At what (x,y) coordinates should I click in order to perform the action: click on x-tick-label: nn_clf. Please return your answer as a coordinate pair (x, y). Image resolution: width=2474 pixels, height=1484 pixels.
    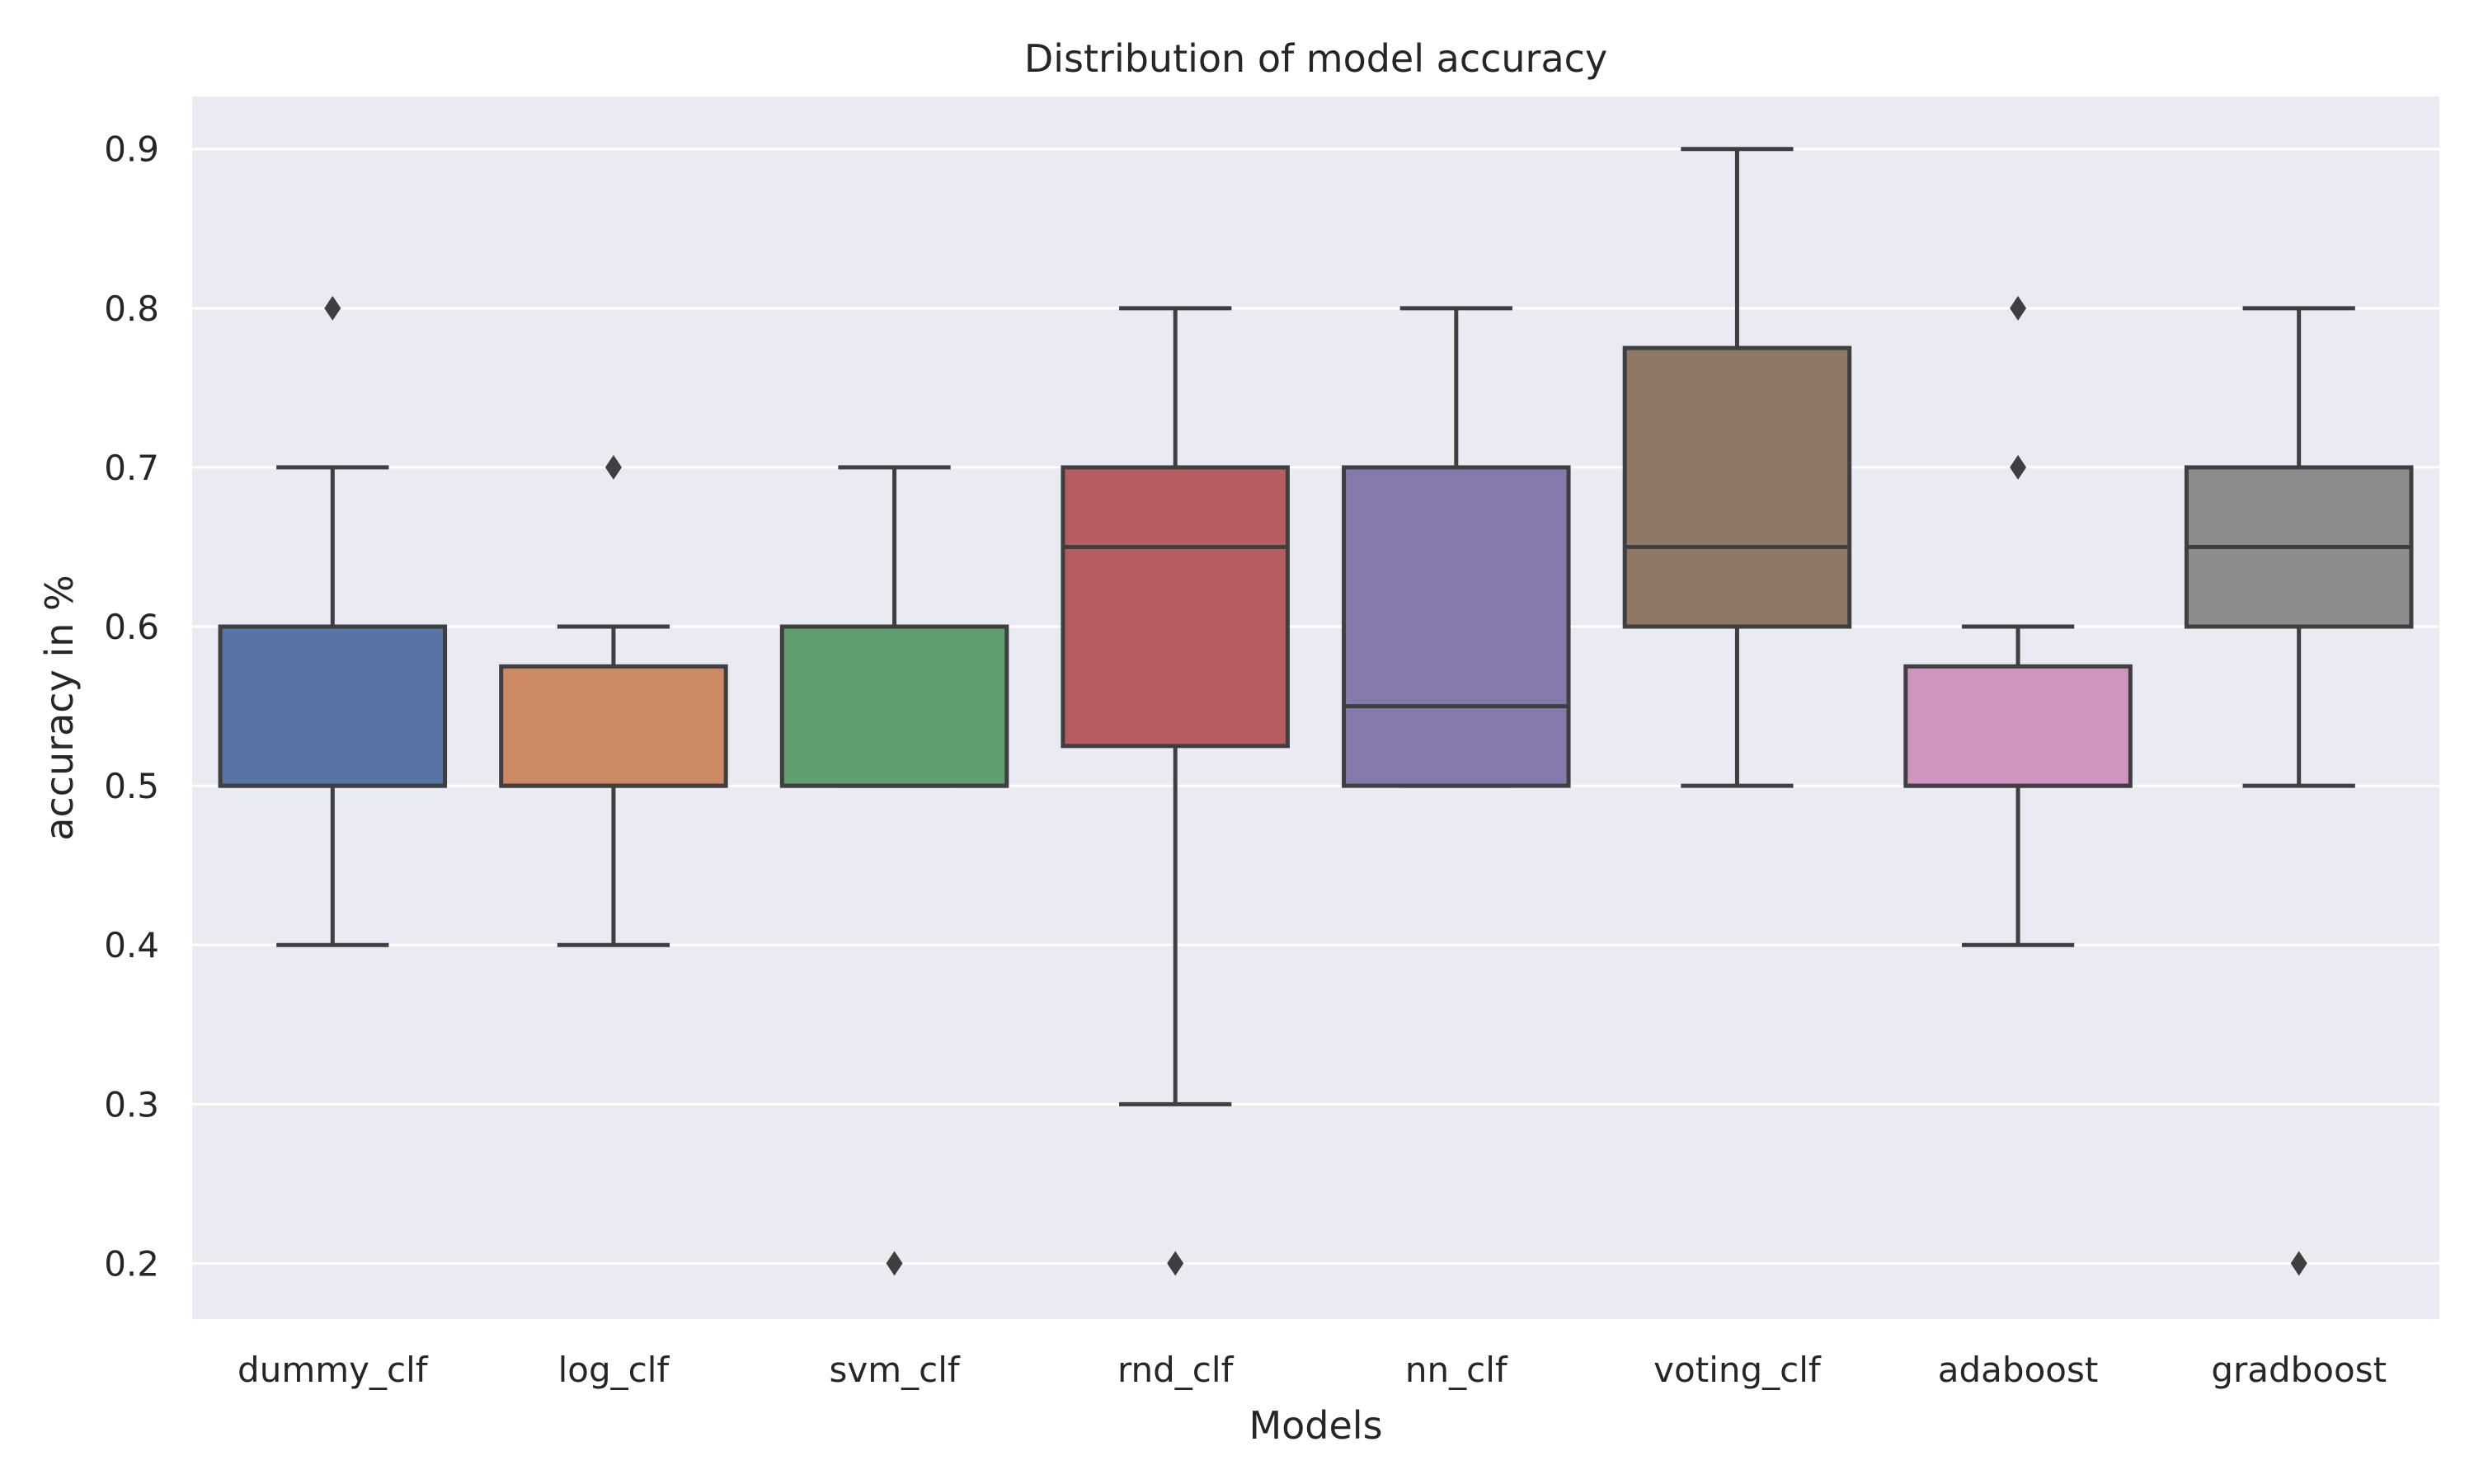
    Looking at the image, I should click on (1456, 1370).